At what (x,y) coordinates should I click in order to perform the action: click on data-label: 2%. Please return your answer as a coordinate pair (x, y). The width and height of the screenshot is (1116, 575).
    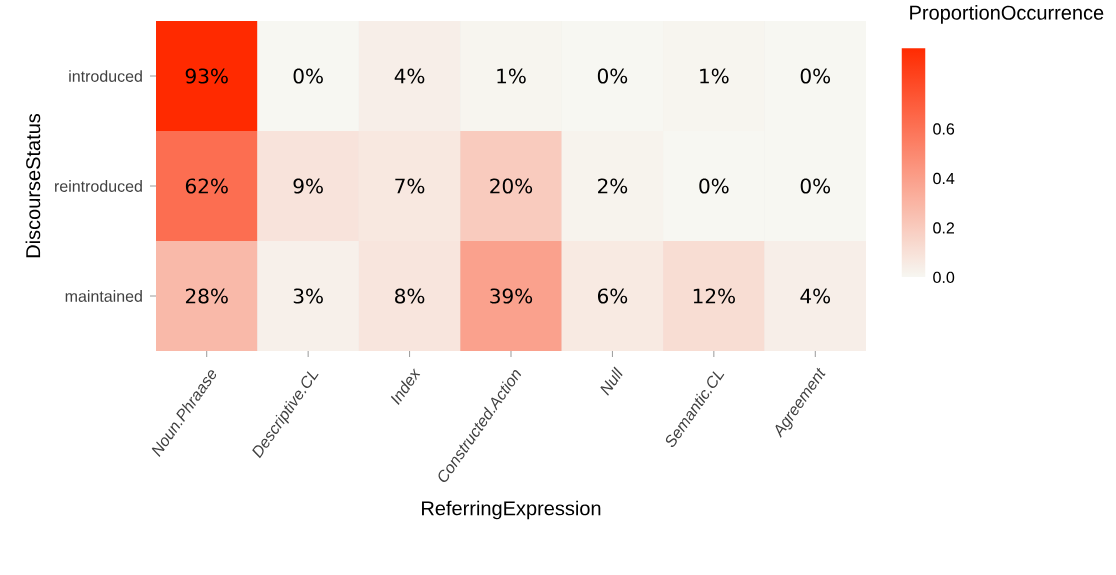
    Looking at the image, I should click on (613, 186).